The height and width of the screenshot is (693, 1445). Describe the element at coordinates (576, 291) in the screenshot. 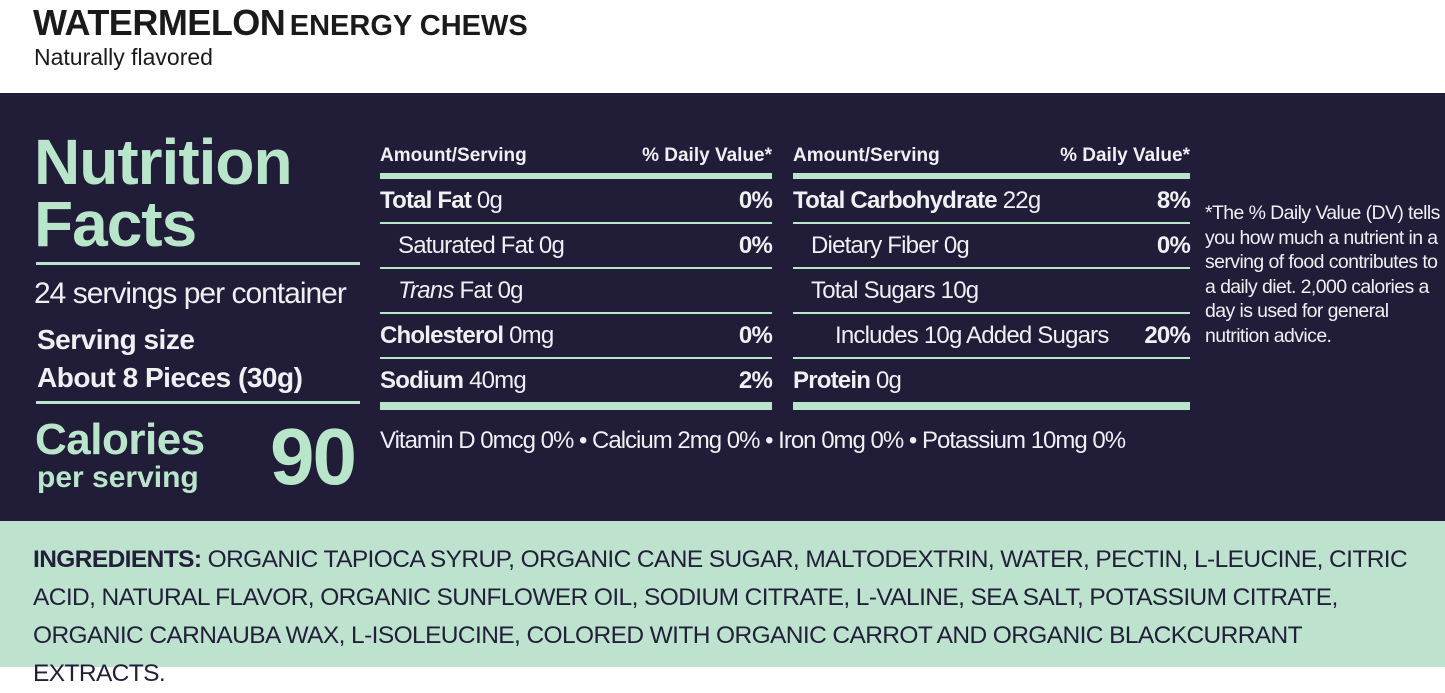

I see `row-trans-fat: Trans Fat 0g` at that location.